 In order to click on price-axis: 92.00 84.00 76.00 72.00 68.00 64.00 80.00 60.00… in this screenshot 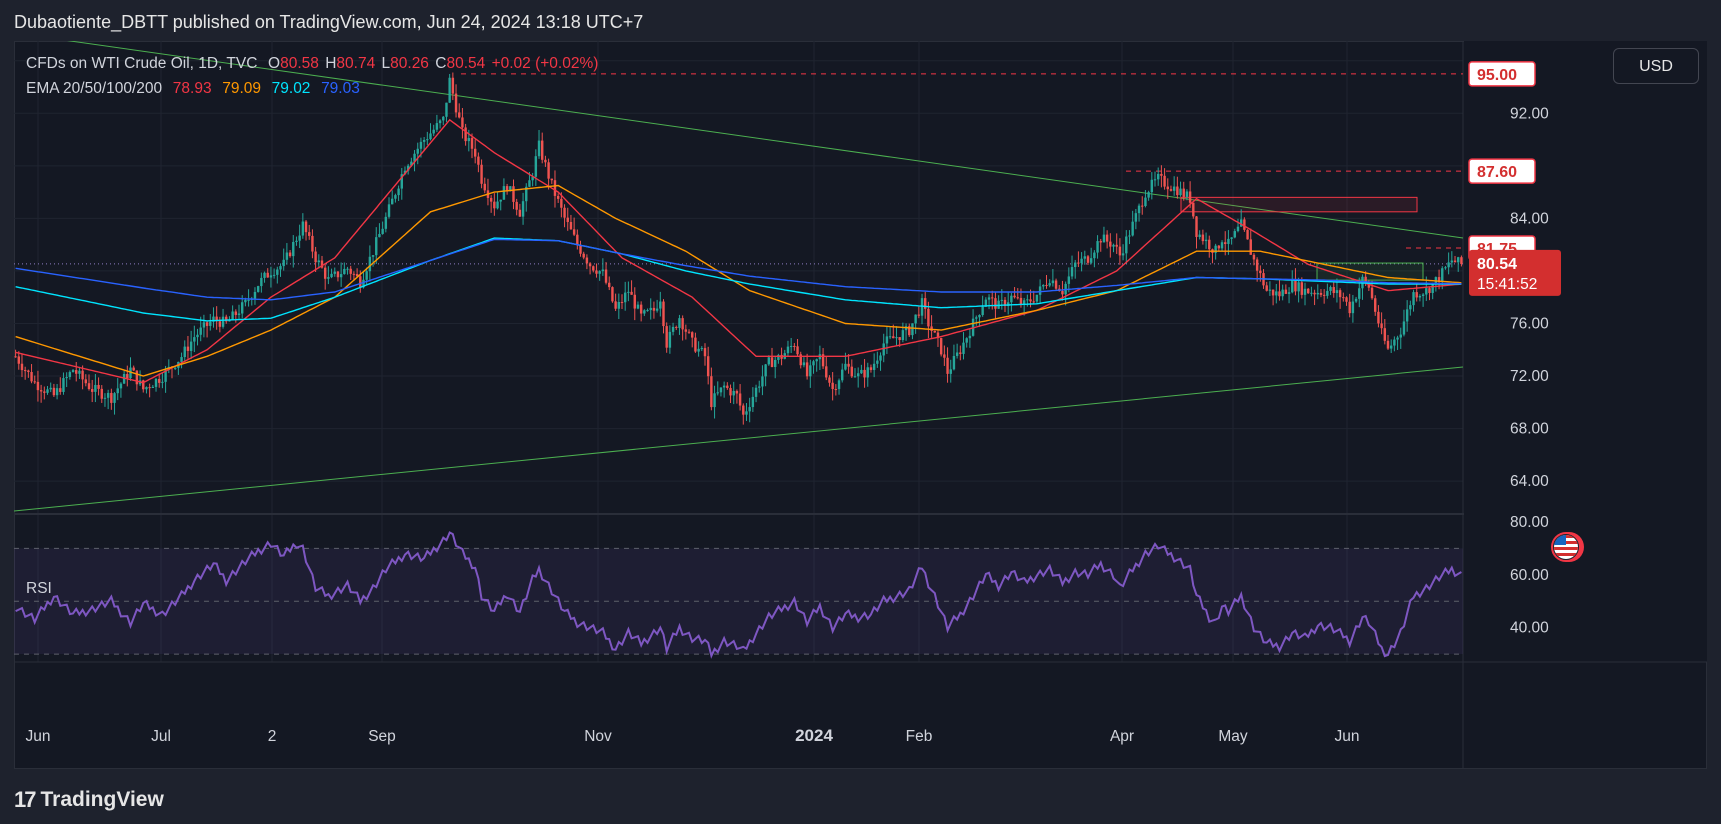, I will do `click(1585, 351)`.